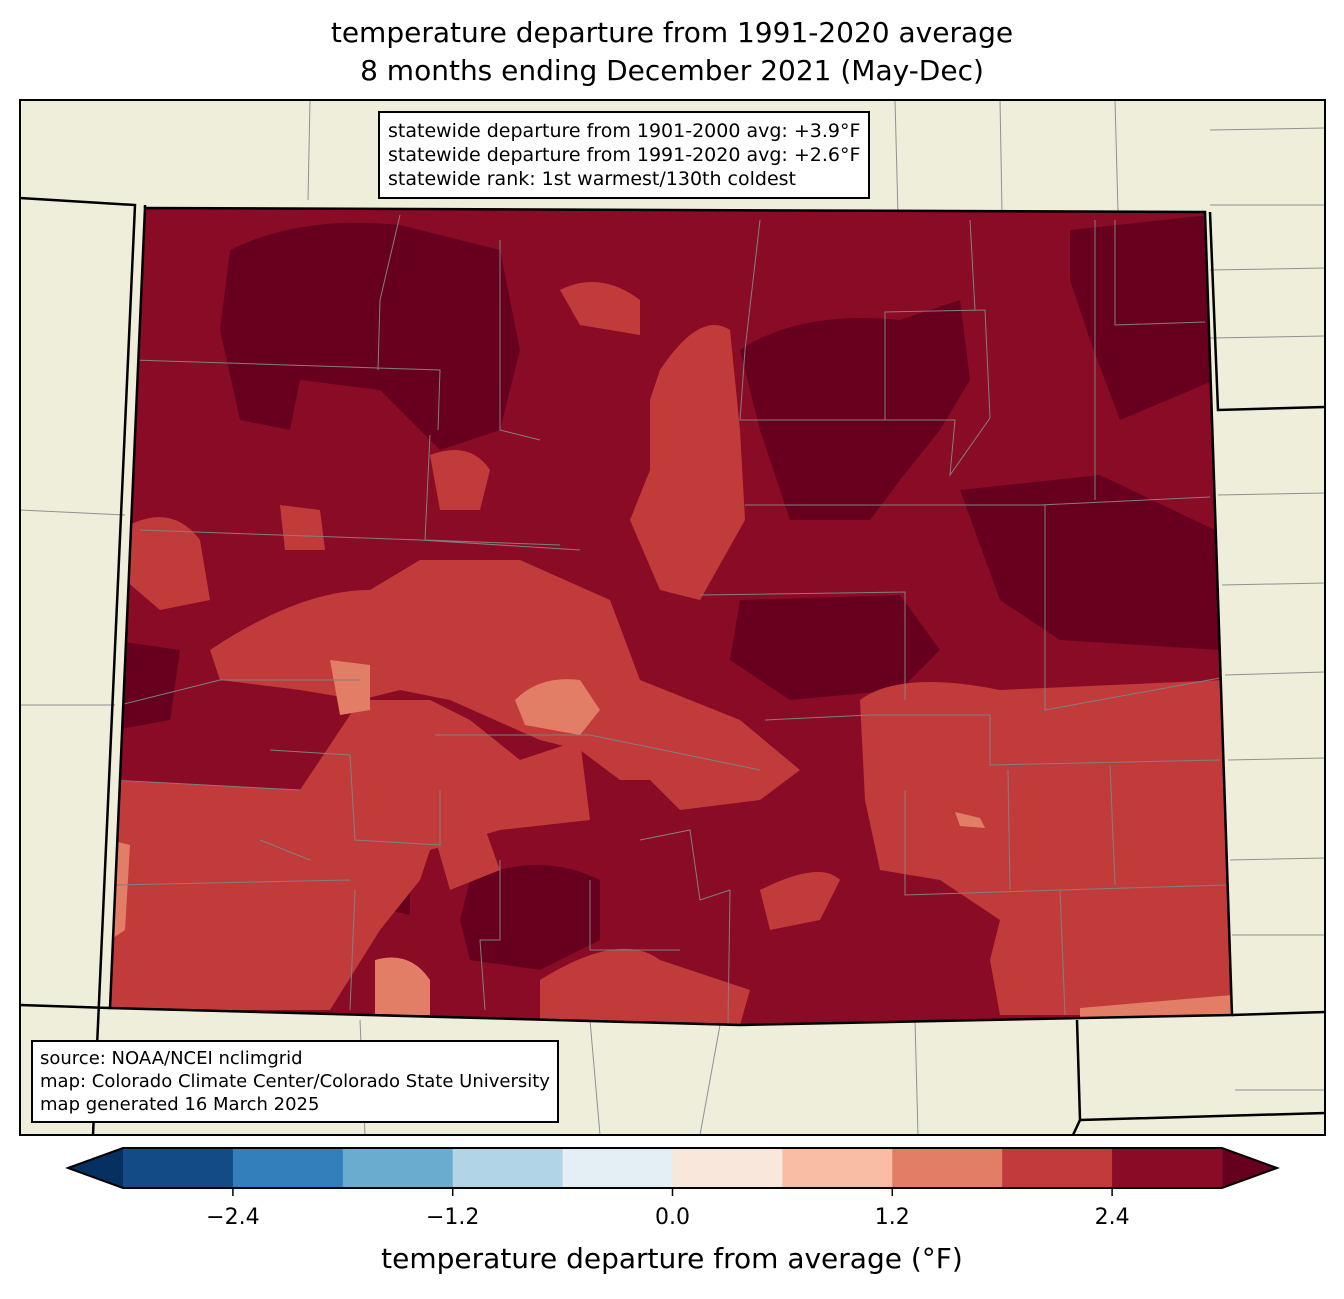 This screenshot has width=1344, height=1299. Describe the element at coordinates (171, 1058) in the screenshot. I see `source-line: source: NOAA/NCEI nclimgrid` at that location.